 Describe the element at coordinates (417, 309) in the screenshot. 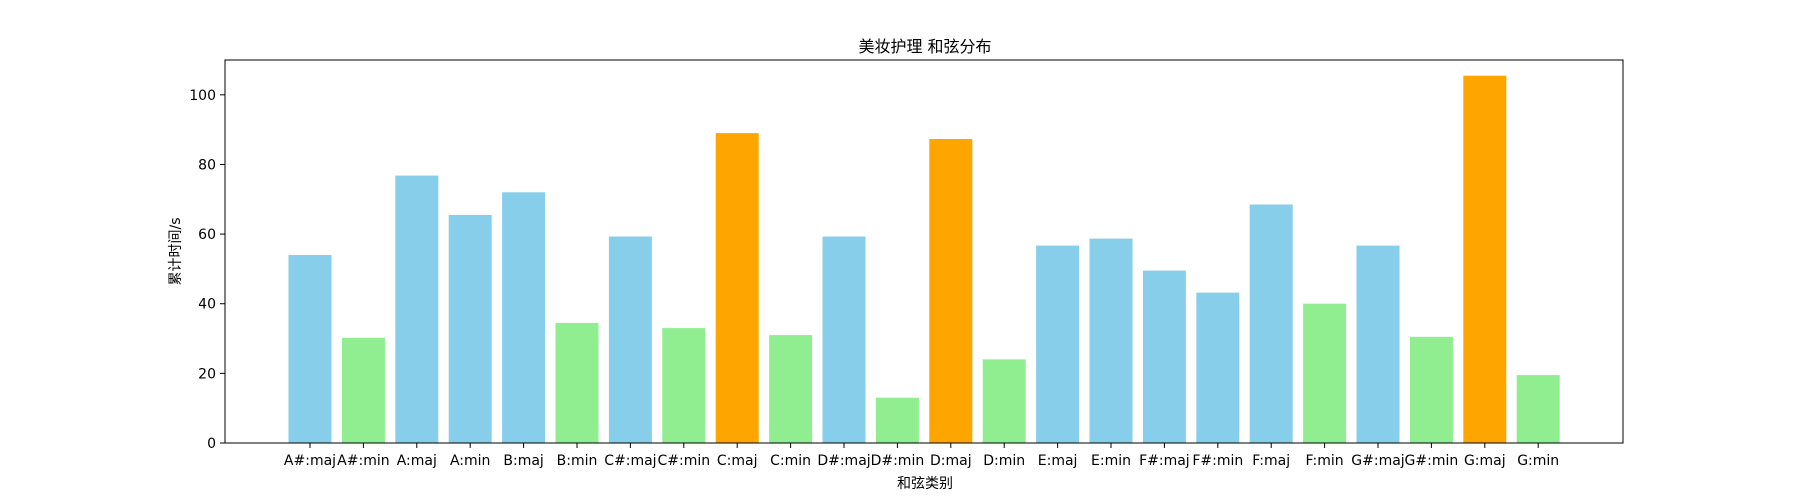

I see `bar-A:maj` at that location.